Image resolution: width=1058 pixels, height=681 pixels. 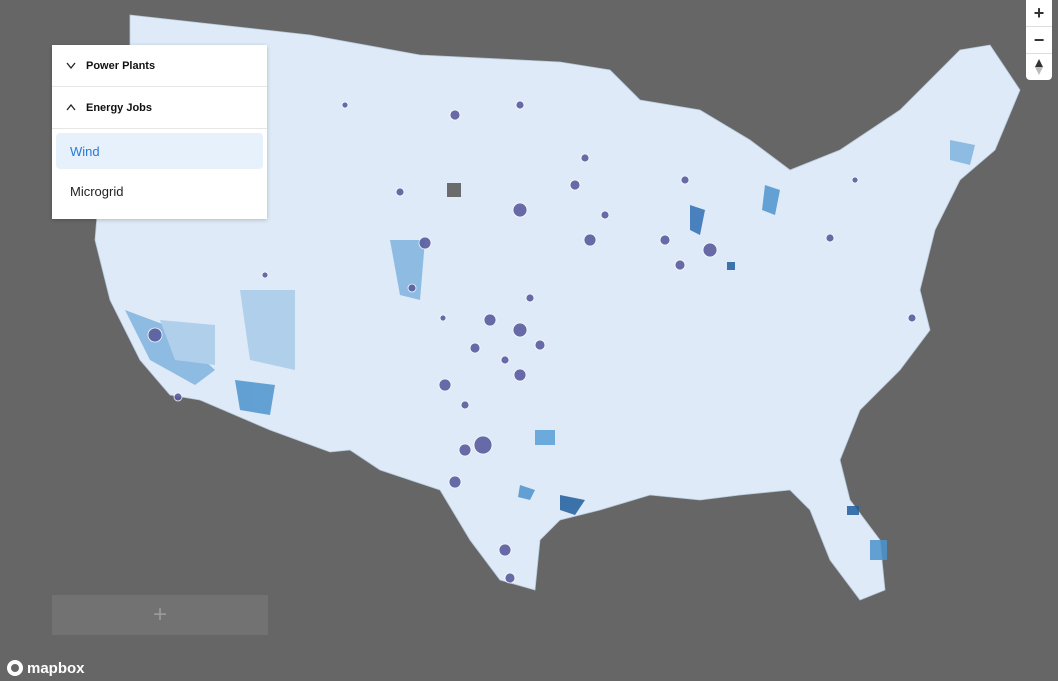 What do you see at coordinates (119, 107) in the screenshot?
I see `section-title: Energy Jobs` at bounding box center [119, 107].